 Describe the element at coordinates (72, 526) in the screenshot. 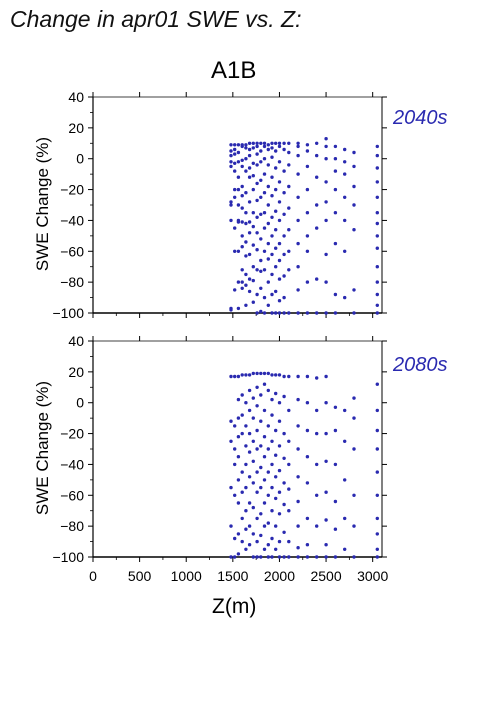

I see `y-tick-label: −80` at that location.